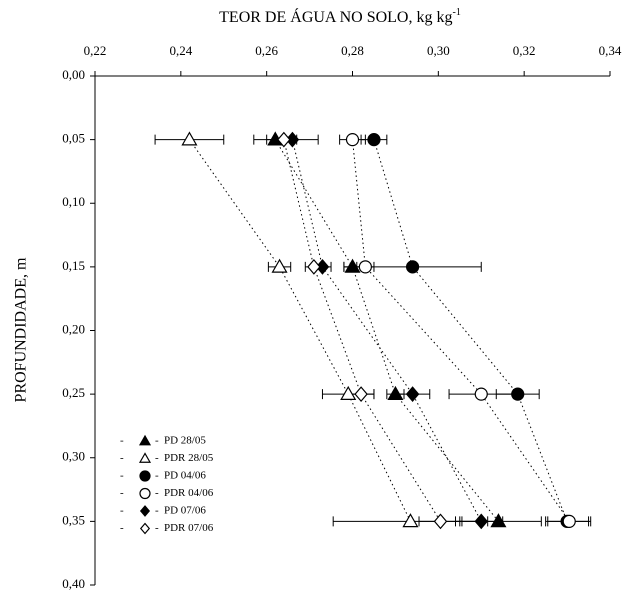 The image size is (629, 593). Describe the element at coordinates (185, 511) in the screenshot. I see `legend-label: PD 07/06` at that location.